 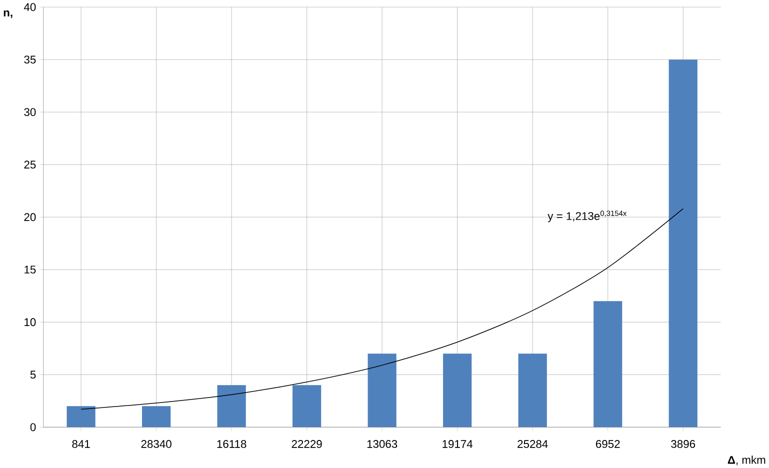 I want to click on x-tick-label: 16118, so click(x=231, y=444).